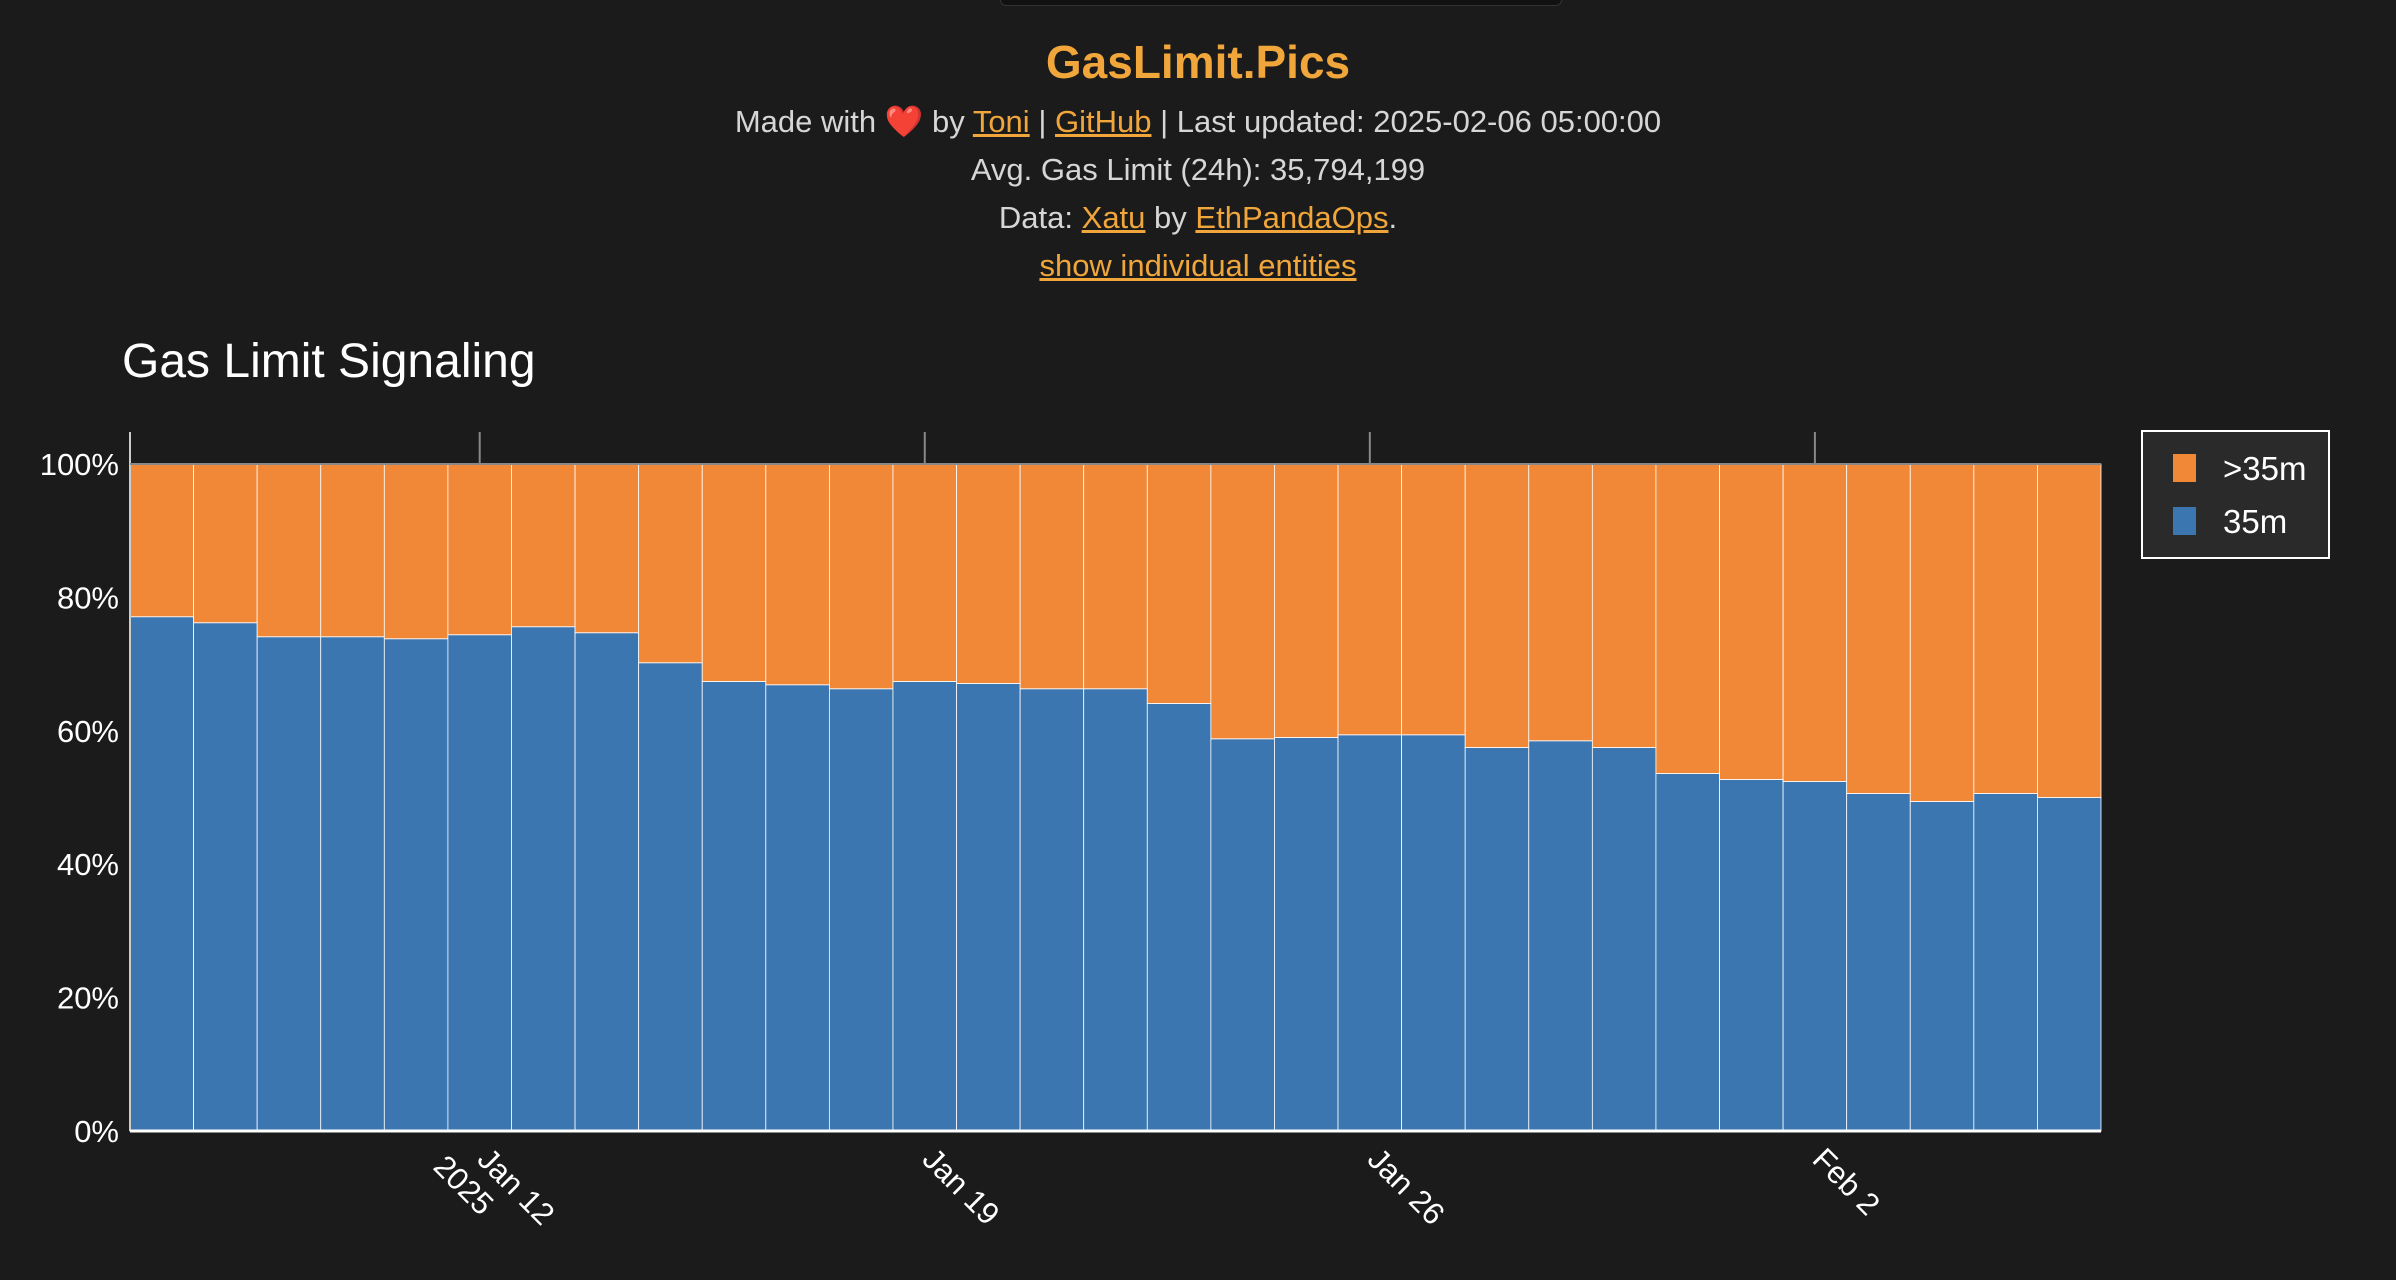  I want to click on author-link: Toni, so click(1001, 121).